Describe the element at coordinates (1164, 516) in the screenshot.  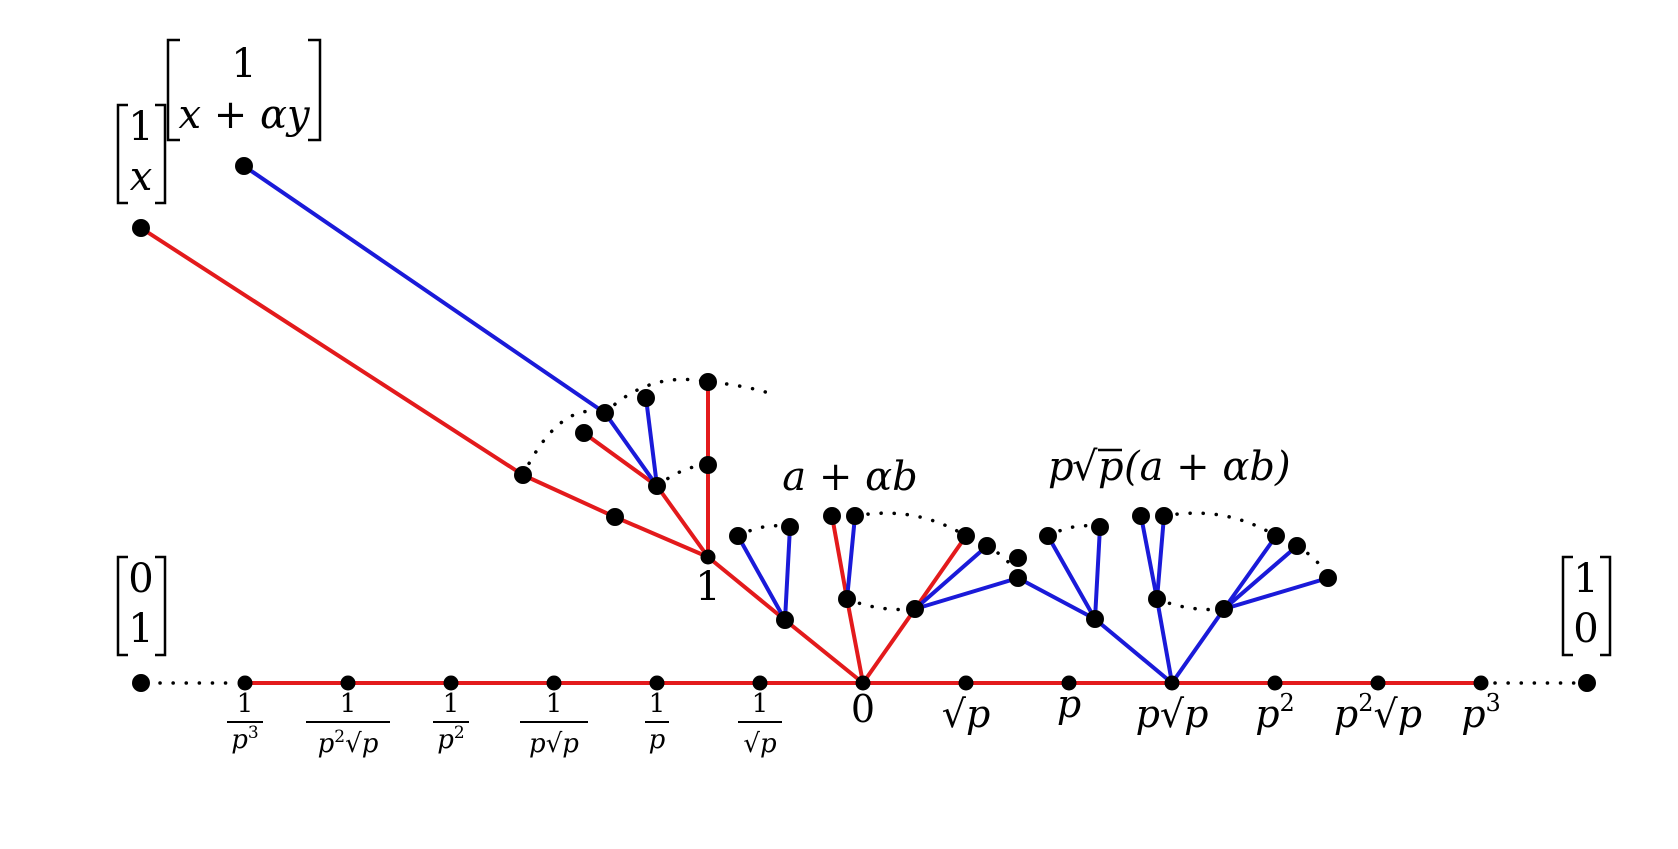
I see `node-d2-t2` at that location.